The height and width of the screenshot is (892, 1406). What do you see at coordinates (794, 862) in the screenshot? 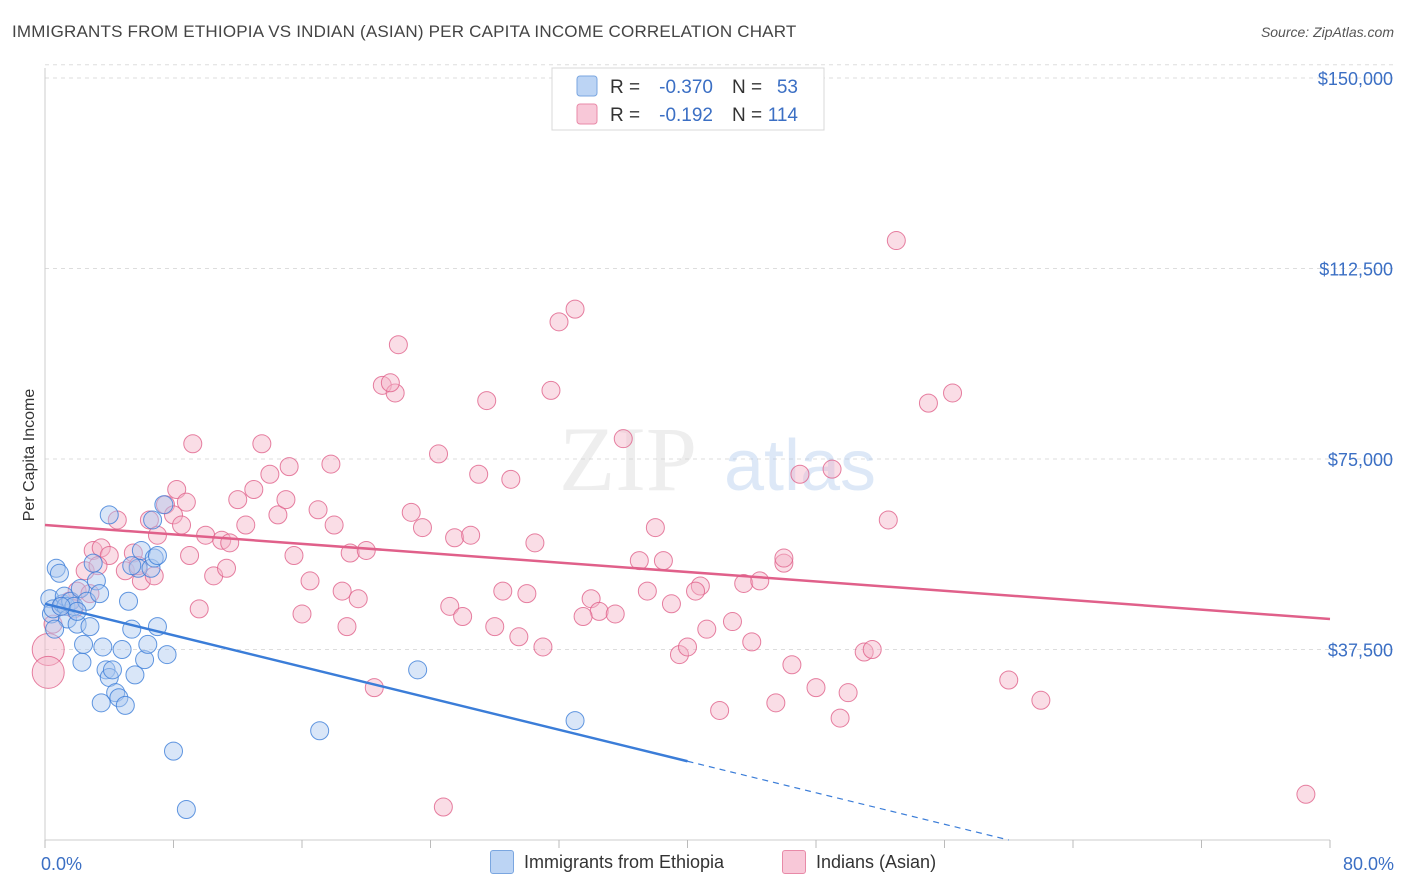
I see `legend-swatch-pink` at bounding box center [794, 862].